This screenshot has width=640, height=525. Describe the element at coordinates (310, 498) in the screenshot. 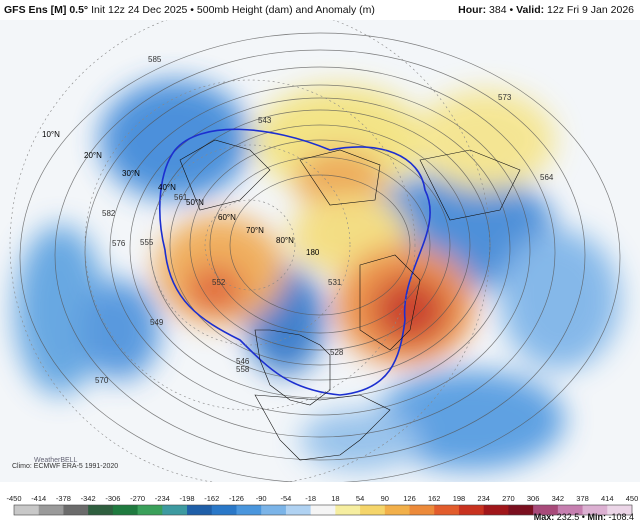

I see `colorbar-tick-label: -18` at that location.